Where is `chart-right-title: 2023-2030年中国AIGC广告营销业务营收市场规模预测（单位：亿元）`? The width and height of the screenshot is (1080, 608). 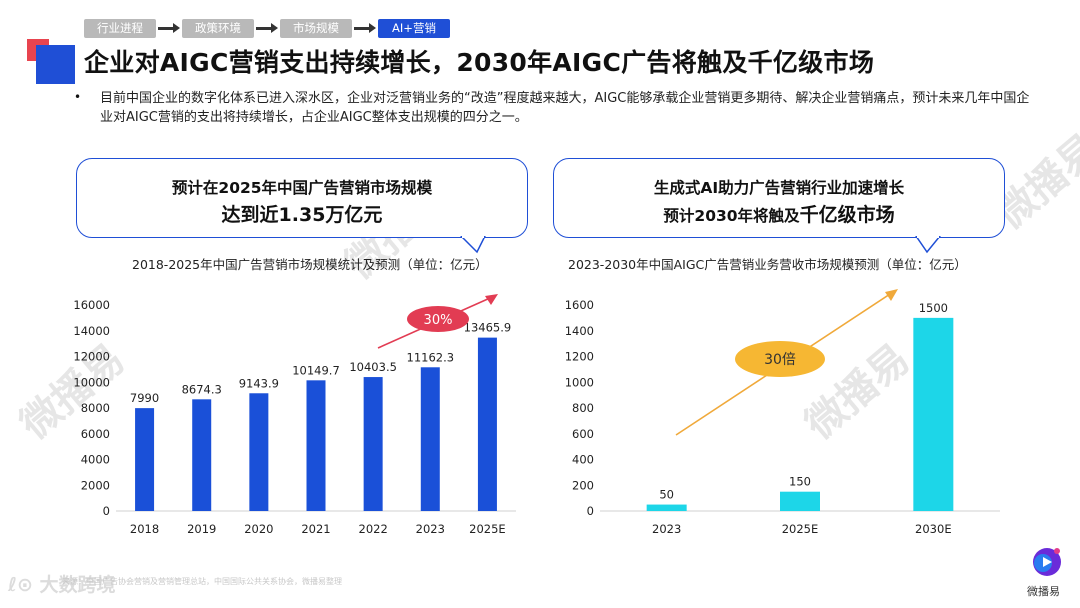 chart-right-title: 2023-2030年中国AIGC广告营销业务营收市场规模预测（单位：亿元） is located at coordinates (767, 264).